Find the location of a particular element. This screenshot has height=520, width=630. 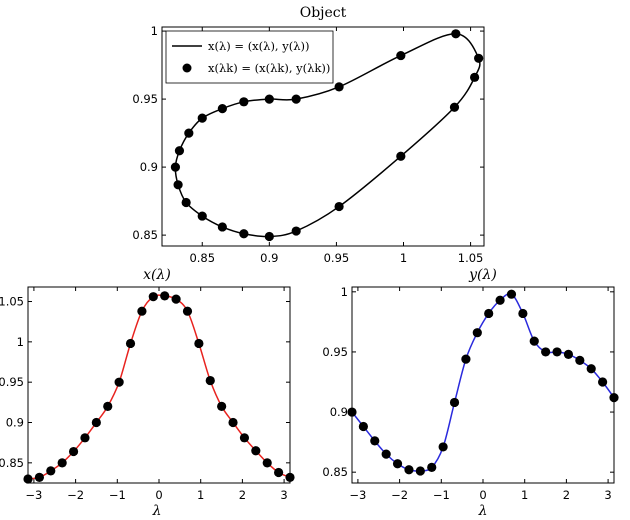

legend-label-samples: x(λk) = (x(λk), y(λk)) is located at coordinates (269, 68).